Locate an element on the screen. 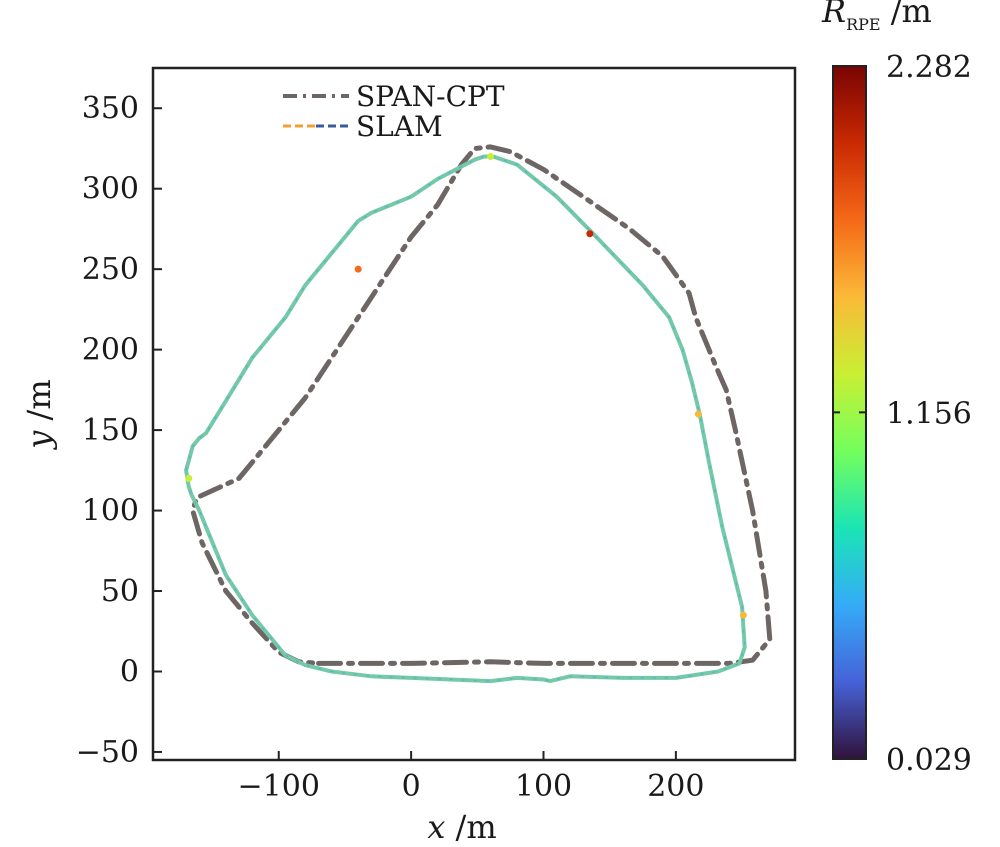 The height and width of the screenshot is (847, 1000). x-tick-label: −100 is located at coordinates (279, 786).